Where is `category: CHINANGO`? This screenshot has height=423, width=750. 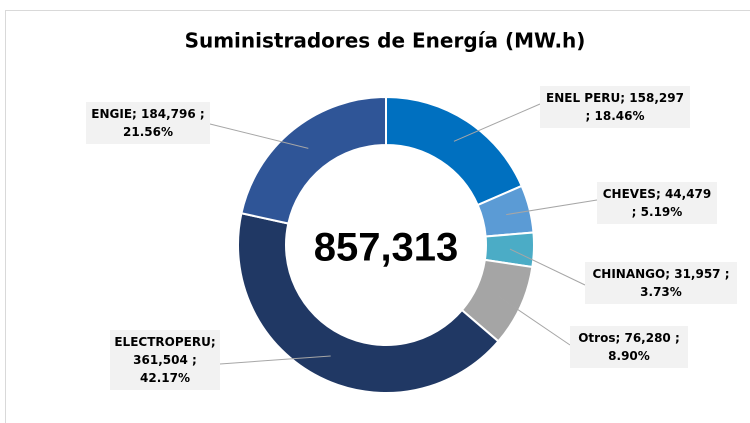 category: CHINANGO is located at coordinates (629, 274).